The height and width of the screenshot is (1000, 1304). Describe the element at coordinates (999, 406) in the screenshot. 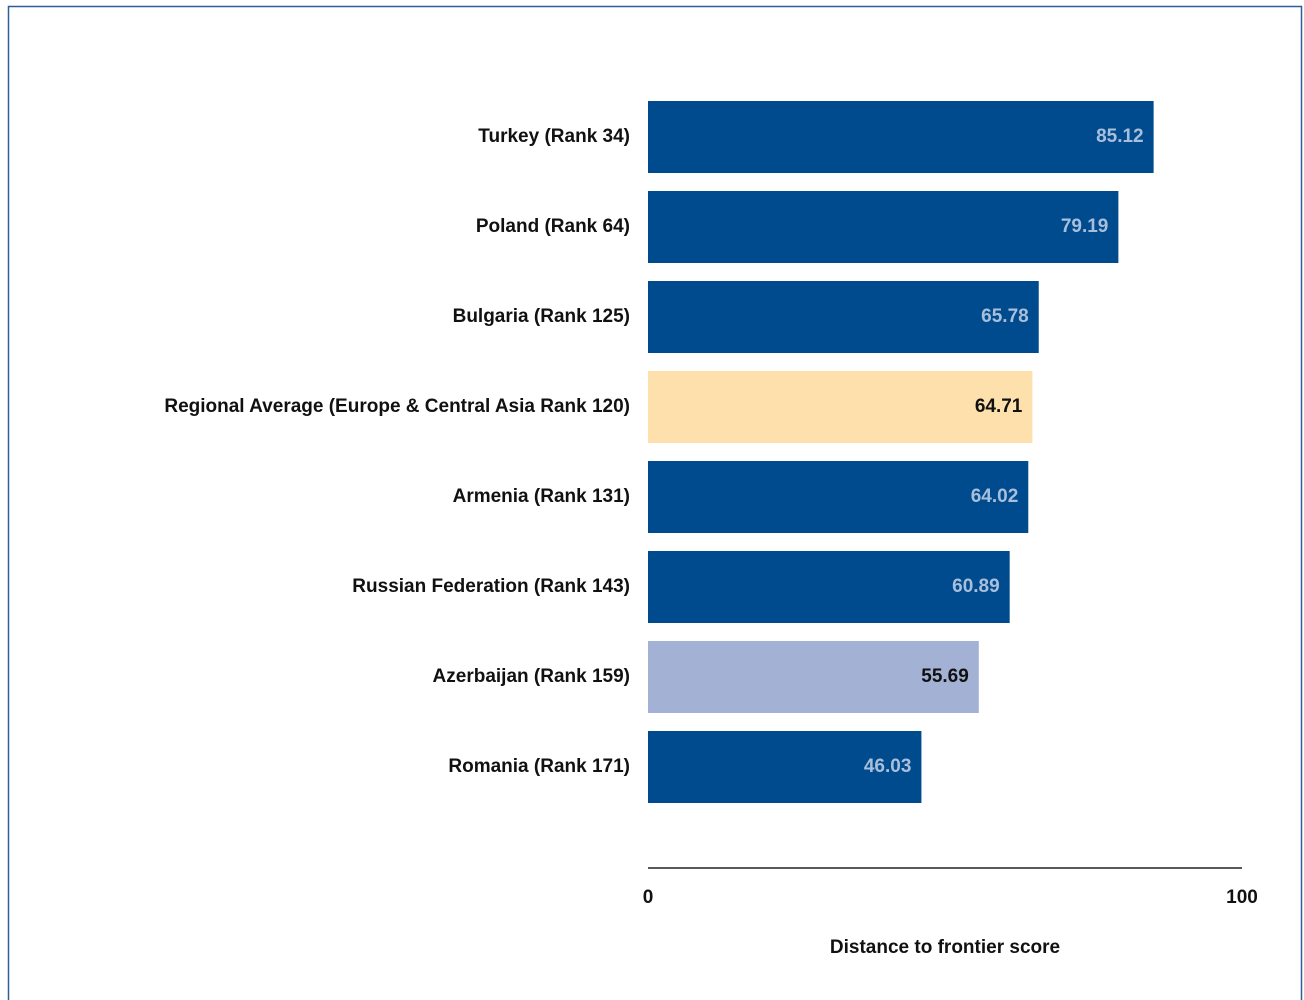

I see `value-label: 64.71` at that location.